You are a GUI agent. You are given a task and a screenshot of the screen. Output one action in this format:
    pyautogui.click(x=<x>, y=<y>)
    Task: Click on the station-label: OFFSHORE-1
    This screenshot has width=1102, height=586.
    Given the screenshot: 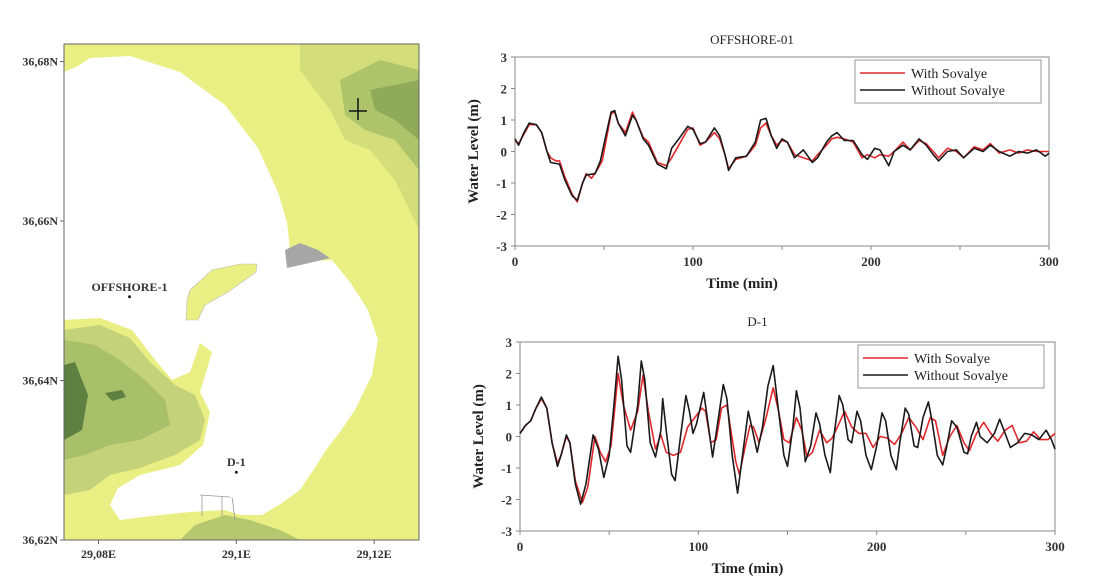 What is the action you would take?
    pyautogui.click(x=129, y=287)
    